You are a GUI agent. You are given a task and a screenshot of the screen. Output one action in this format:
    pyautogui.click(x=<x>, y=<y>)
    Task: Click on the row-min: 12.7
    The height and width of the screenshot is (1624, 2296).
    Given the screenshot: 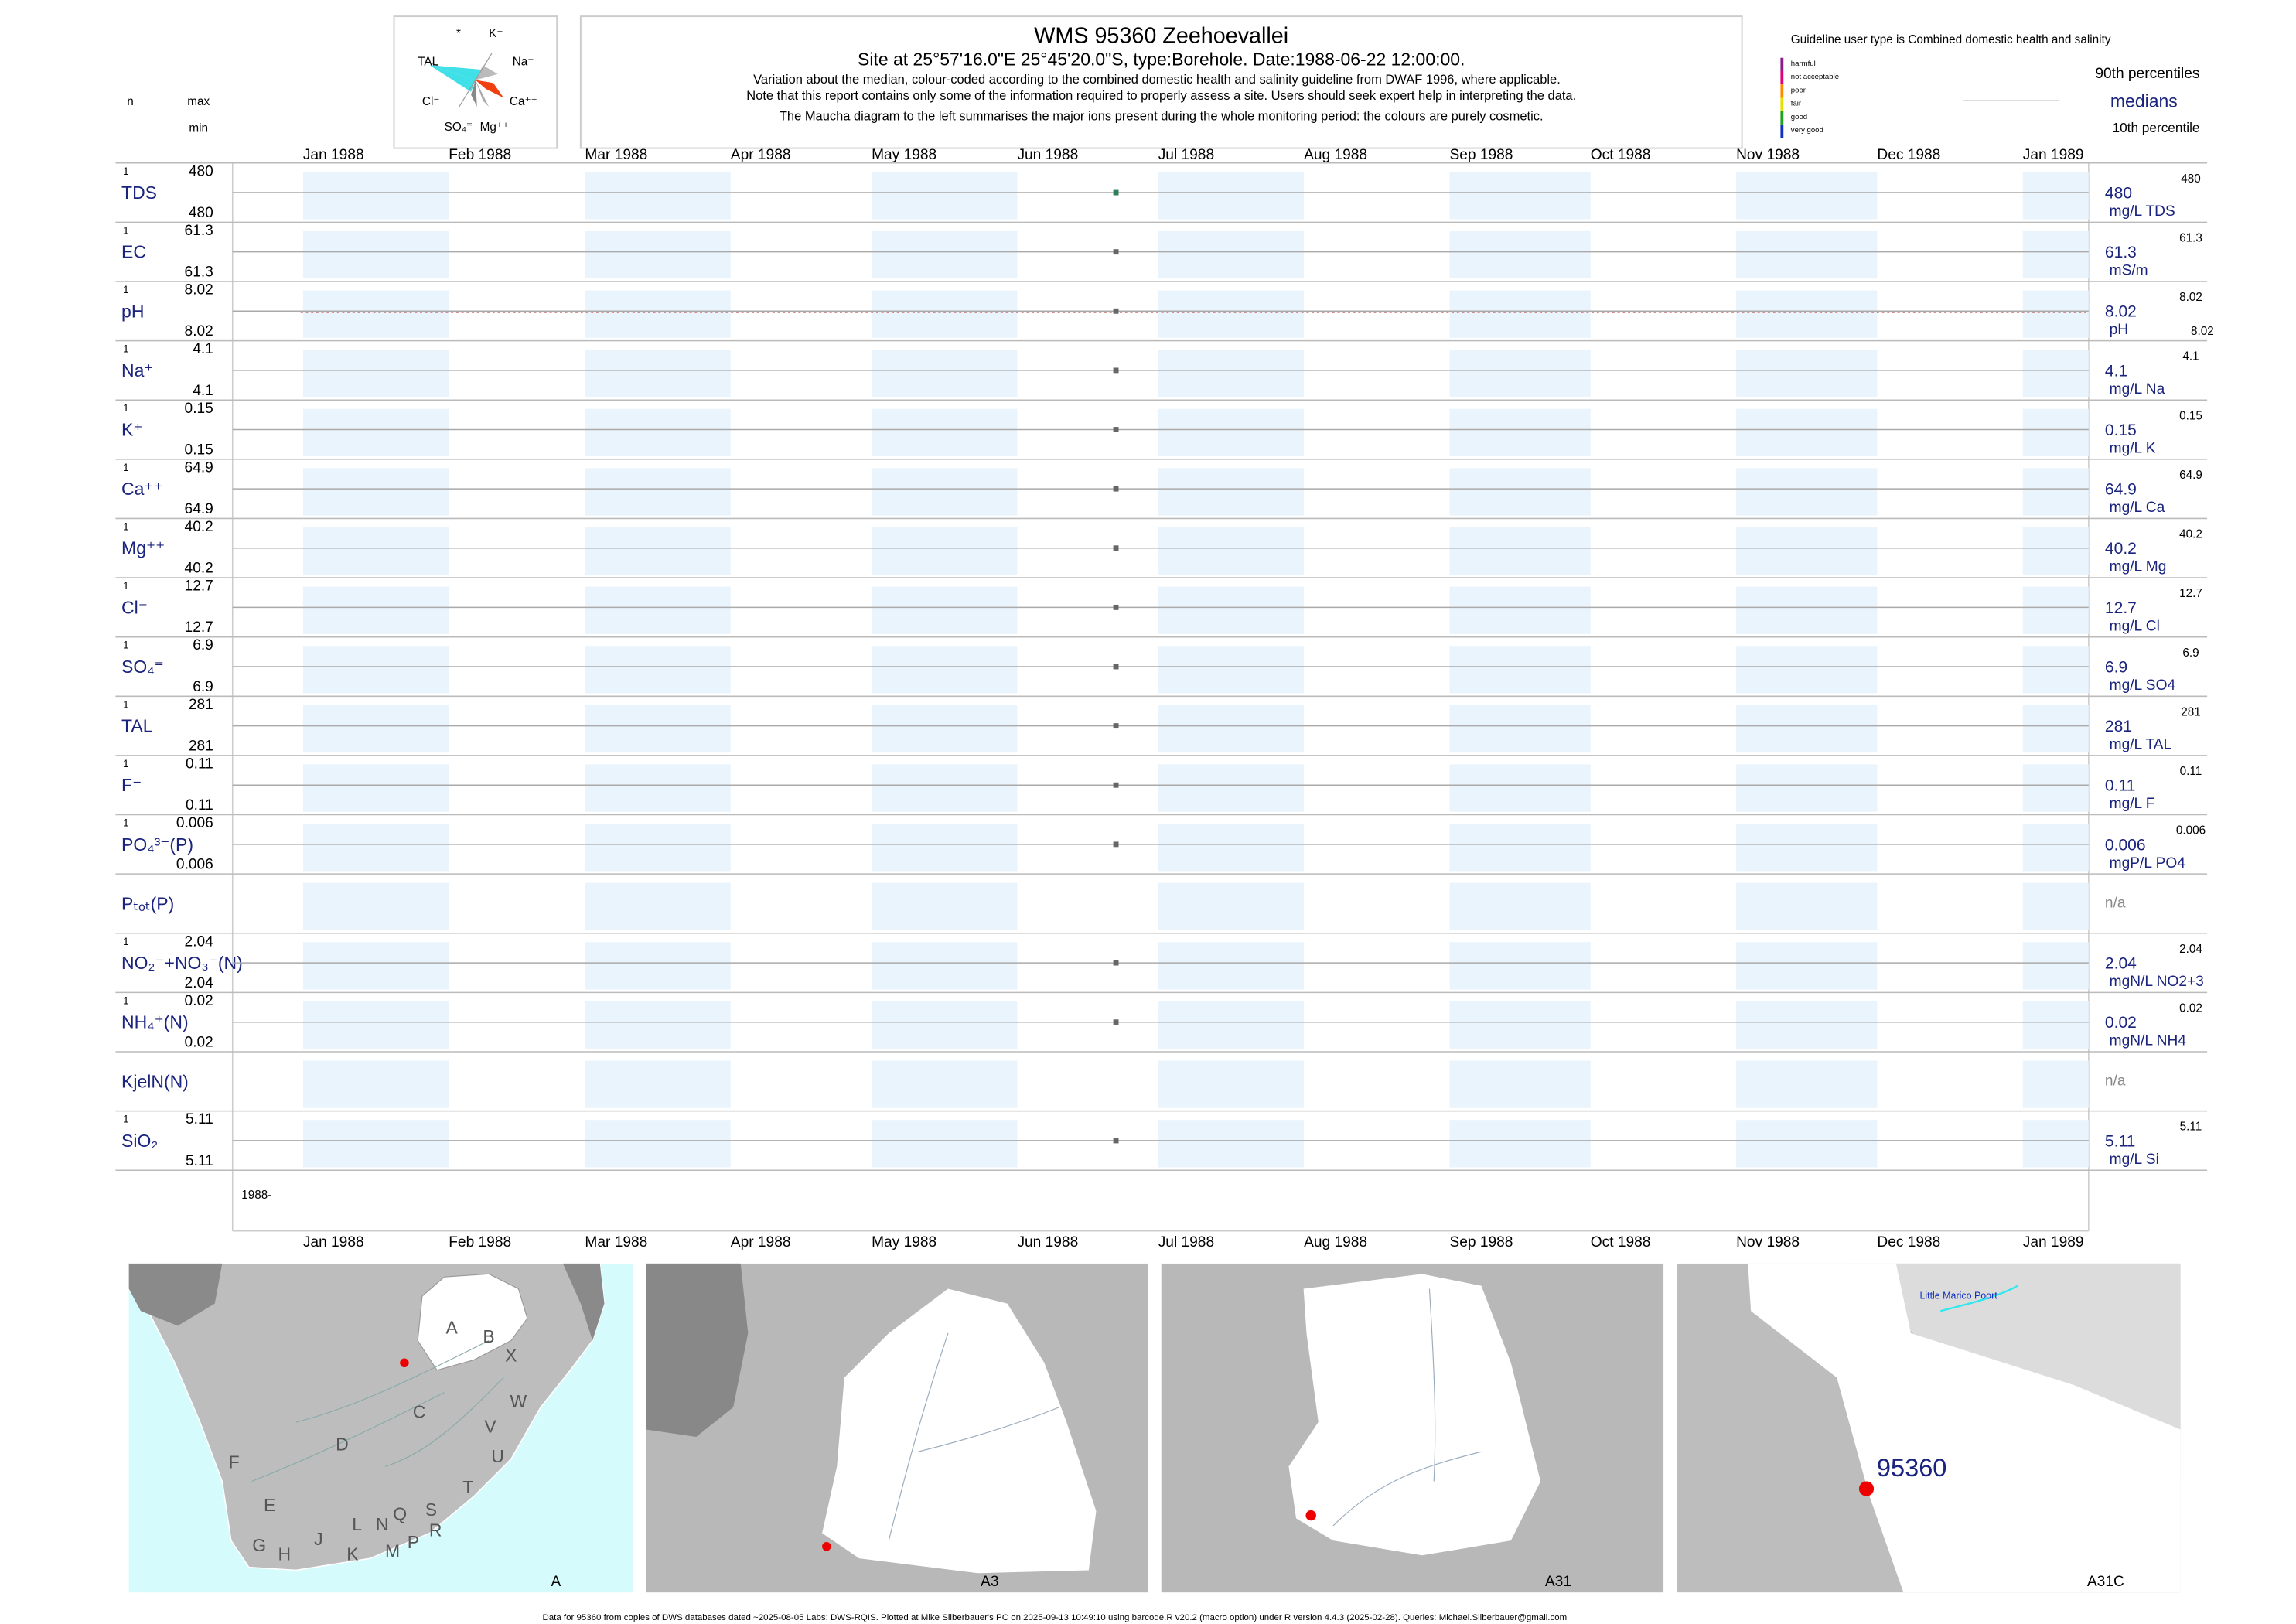 What is the action you would take?
    pyautogui.click(x=199, y=627)
    